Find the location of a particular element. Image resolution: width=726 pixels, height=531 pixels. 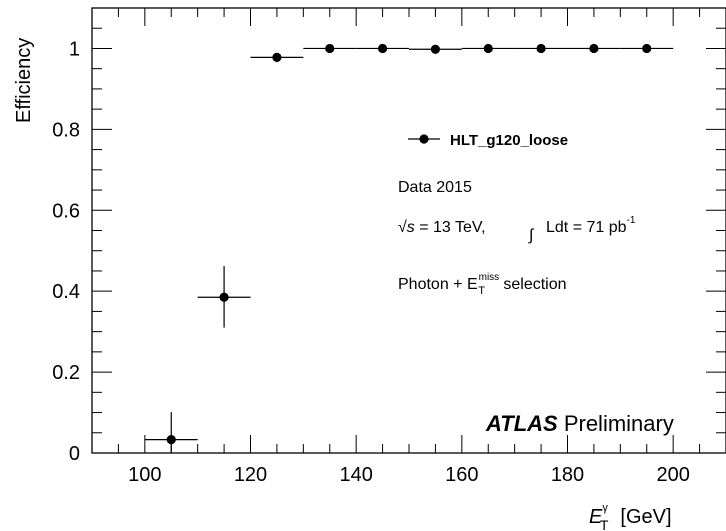

energy-lumi-label: √s = 13 TeV, ∫ Ldt = 71 pb-1 is located at coordinates (517, 229).